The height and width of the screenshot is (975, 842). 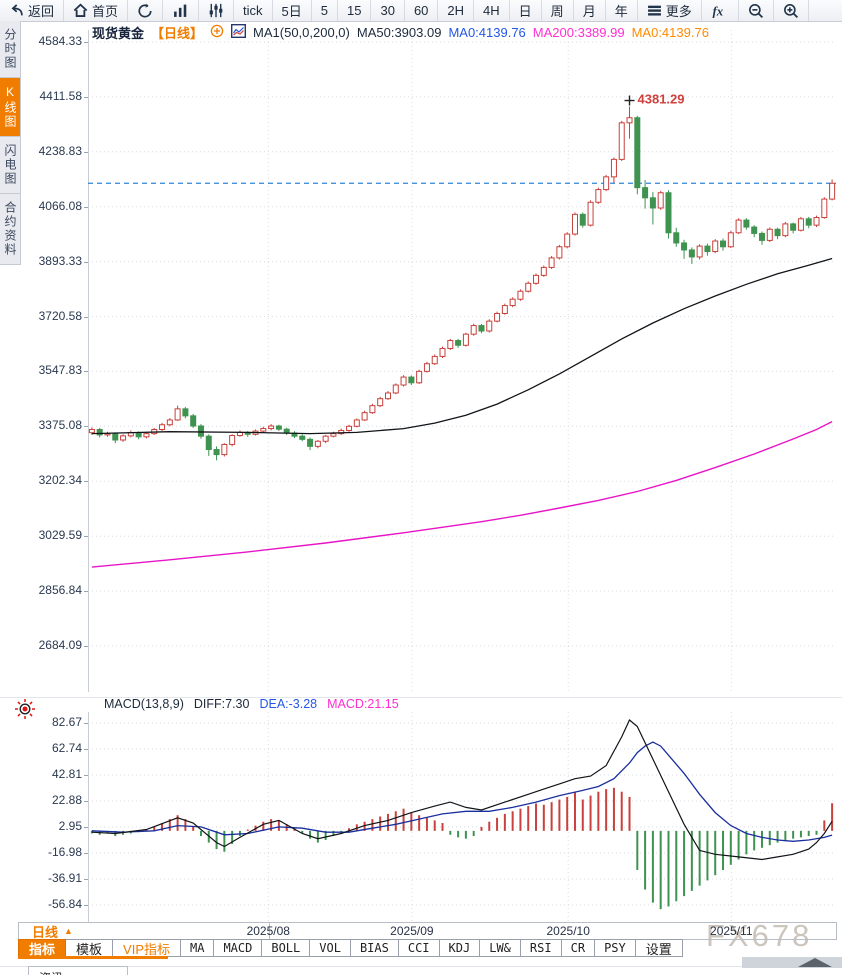 I want to click on toolbar-btn-zoom-out, so click(x=756, y=10).